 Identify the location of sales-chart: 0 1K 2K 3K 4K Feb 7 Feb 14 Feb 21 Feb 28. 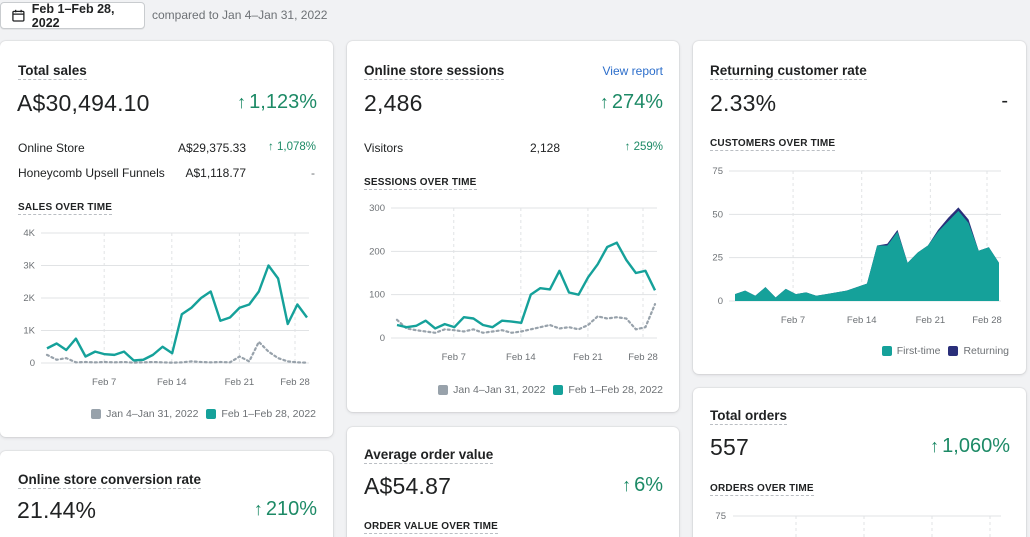
(166, 308).